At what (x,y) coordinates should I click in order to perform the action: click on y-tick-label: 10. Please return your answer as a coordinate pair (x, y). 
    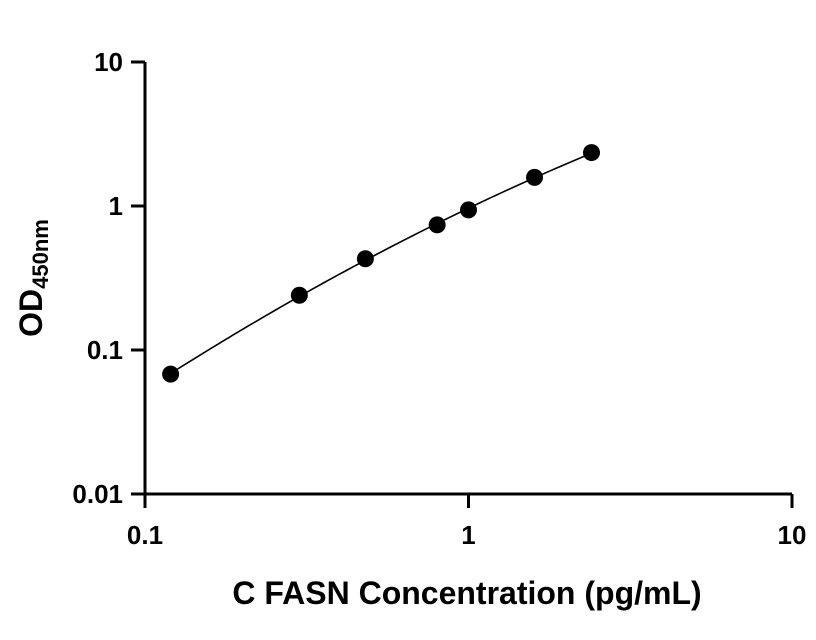
    Looking at the image, I should click on (108, 62).